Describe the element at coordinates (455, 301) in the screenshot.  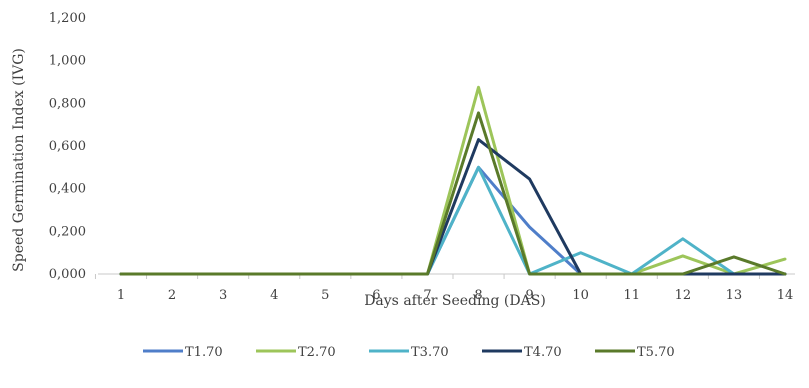
I see `x-axis-title: Days after Seeding (DAS)` at that location.